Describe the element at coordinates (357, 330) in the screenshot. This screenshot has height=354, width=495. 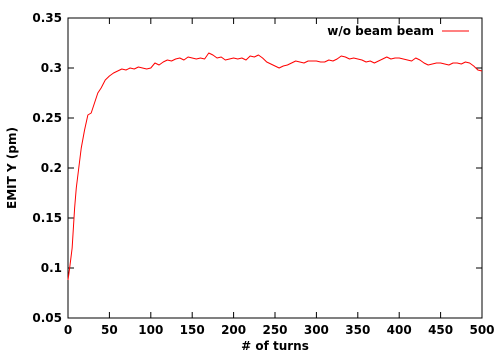
I see `x-tick-label: 350` at that location.